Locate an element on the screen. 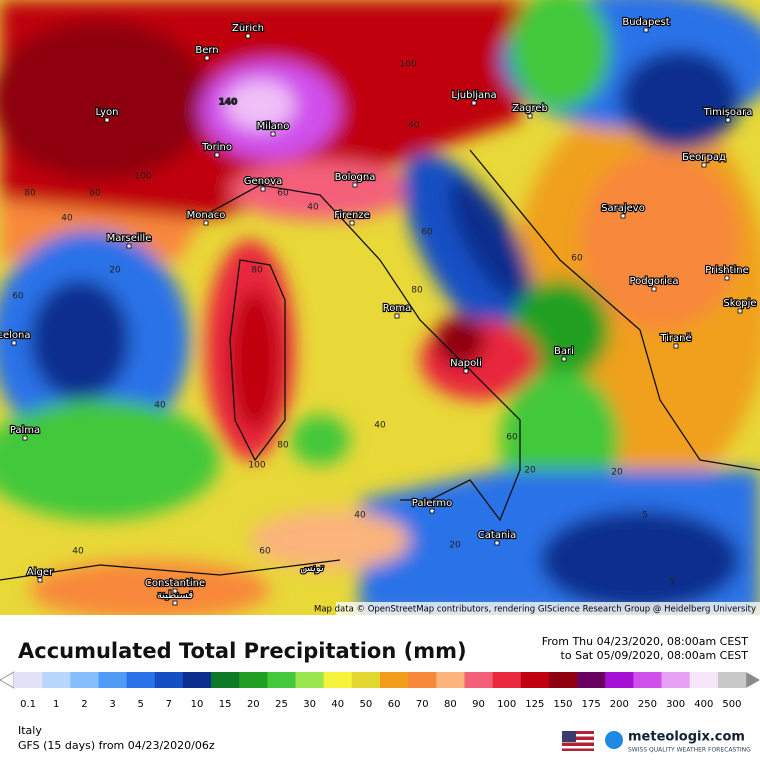  city-label: Timișoara is located at coordinates (728, 112).